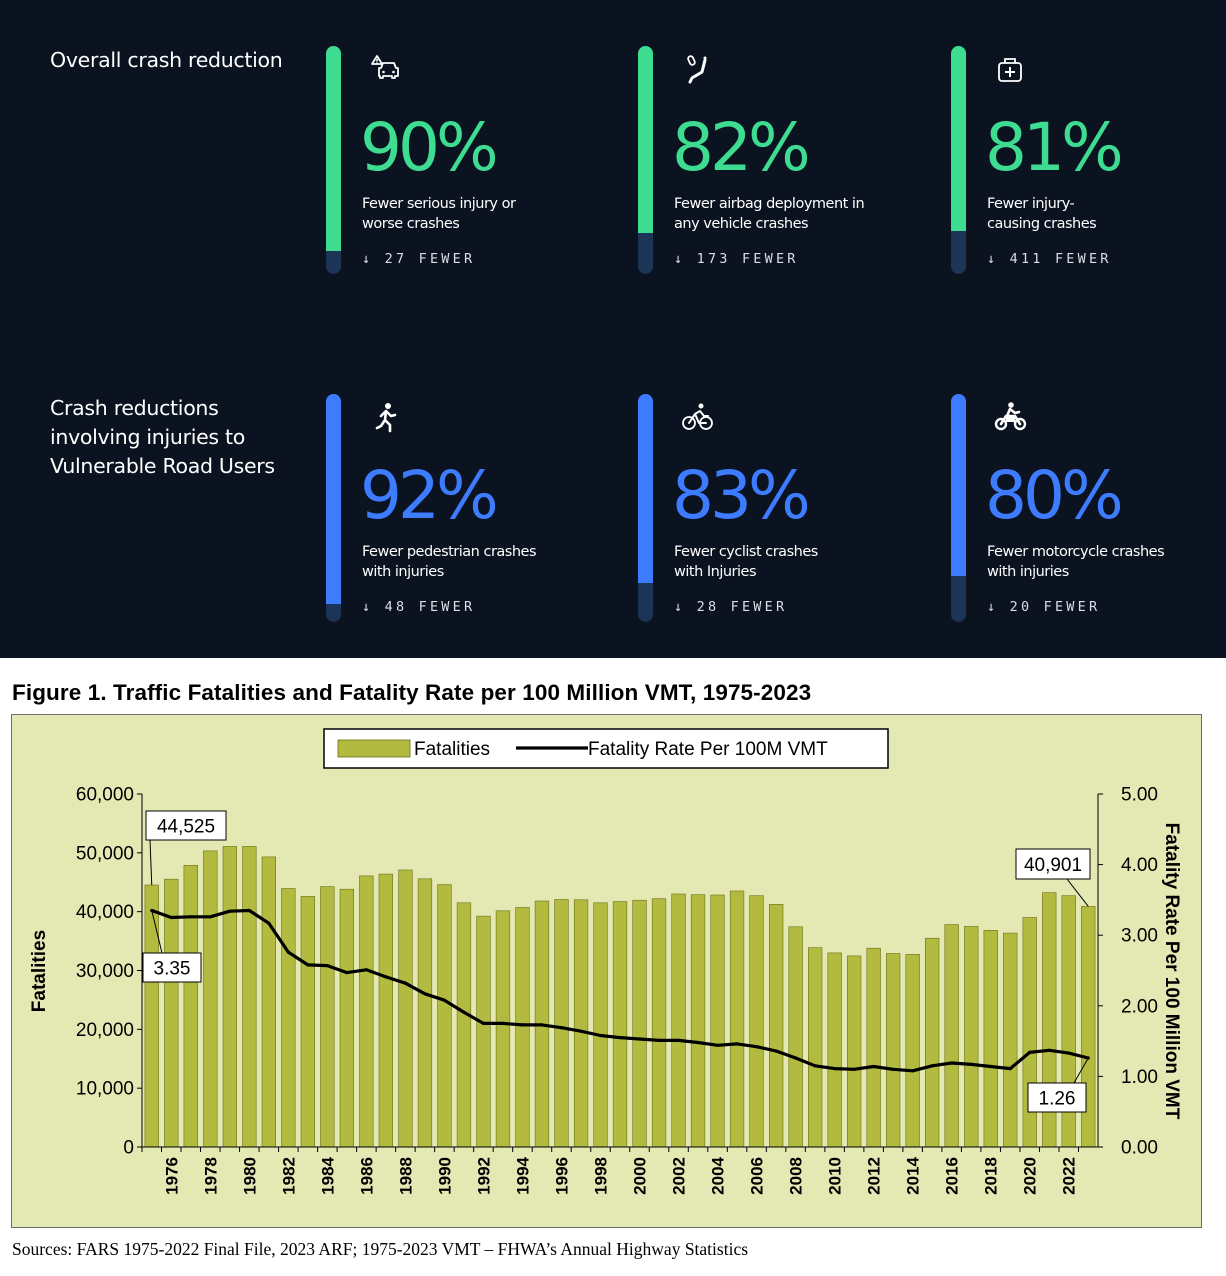 The image size is (1226, 1276). What do you see at coordinates (210, 1176) in the screenshot?
I see `x-tick-label: 1978` at bounding box center [210, 1176].